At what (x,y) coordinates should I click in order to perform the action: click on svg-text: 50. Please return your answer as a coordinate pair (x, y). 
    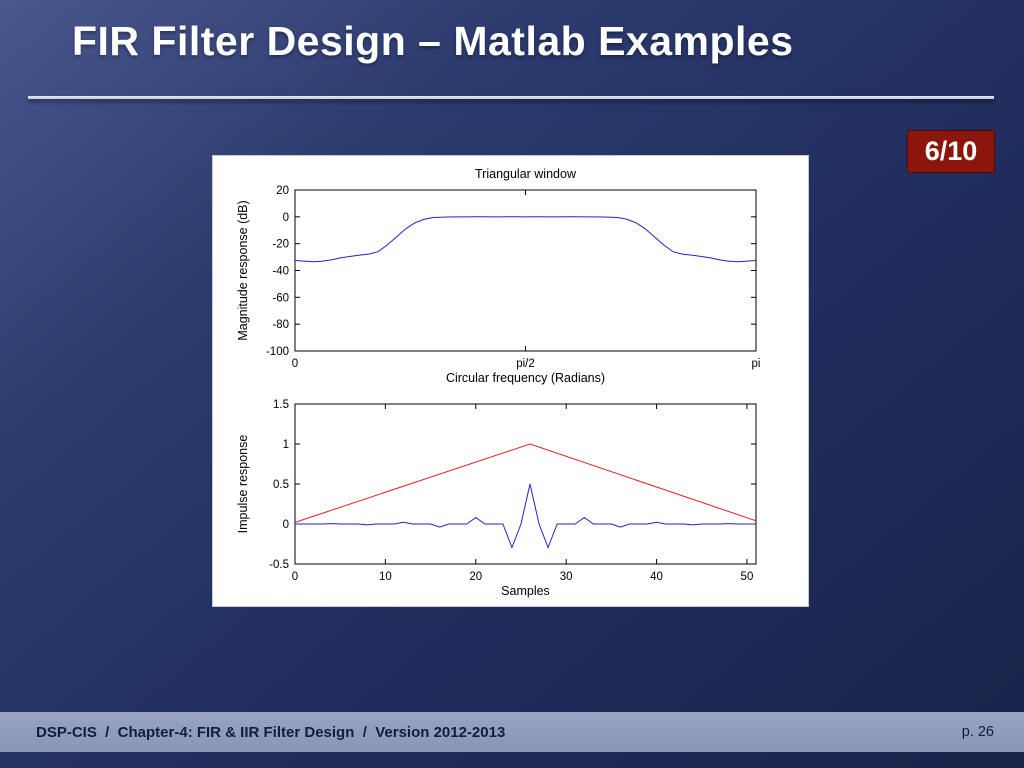
    Looking at the image, I should click on (747, 577).